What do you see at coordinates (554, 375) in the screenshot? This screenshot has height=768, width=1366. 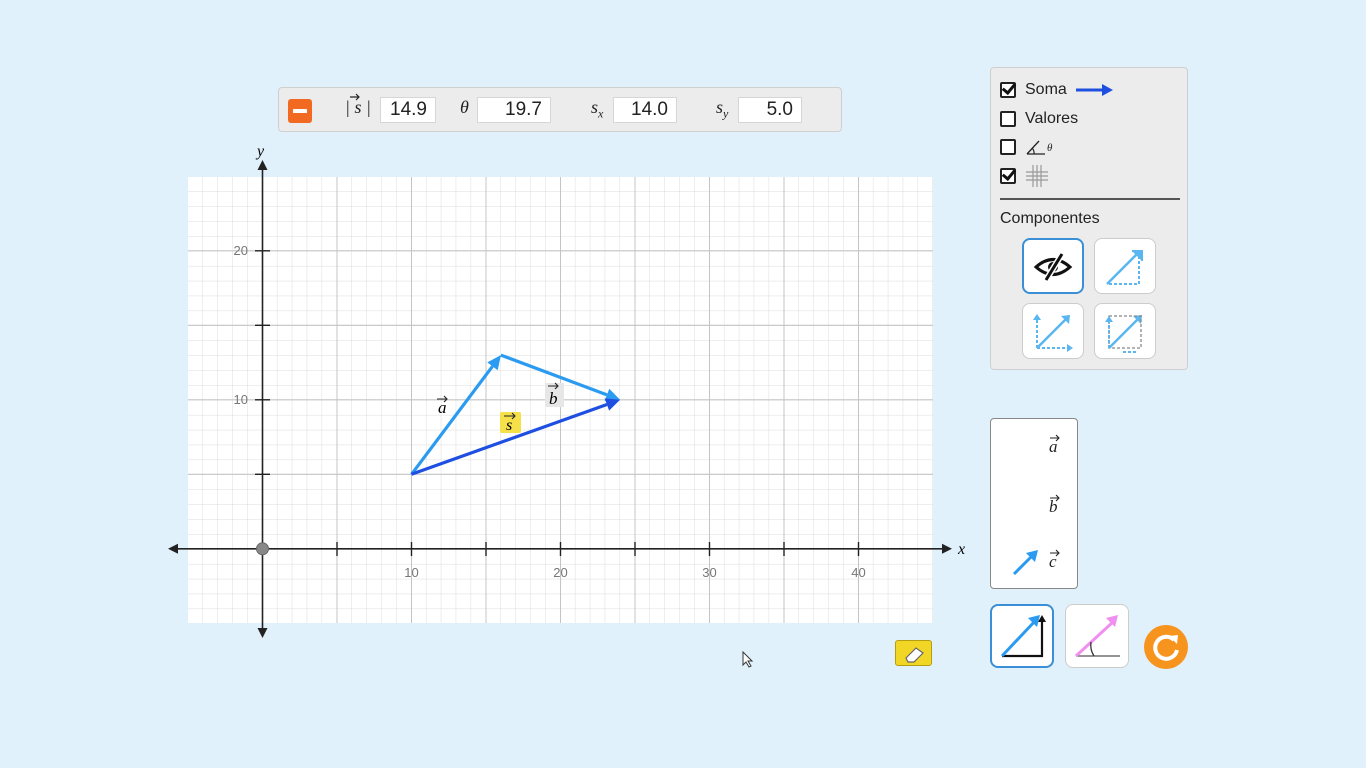 I see `vector-b-shaft` at bounding box center [554, 375].